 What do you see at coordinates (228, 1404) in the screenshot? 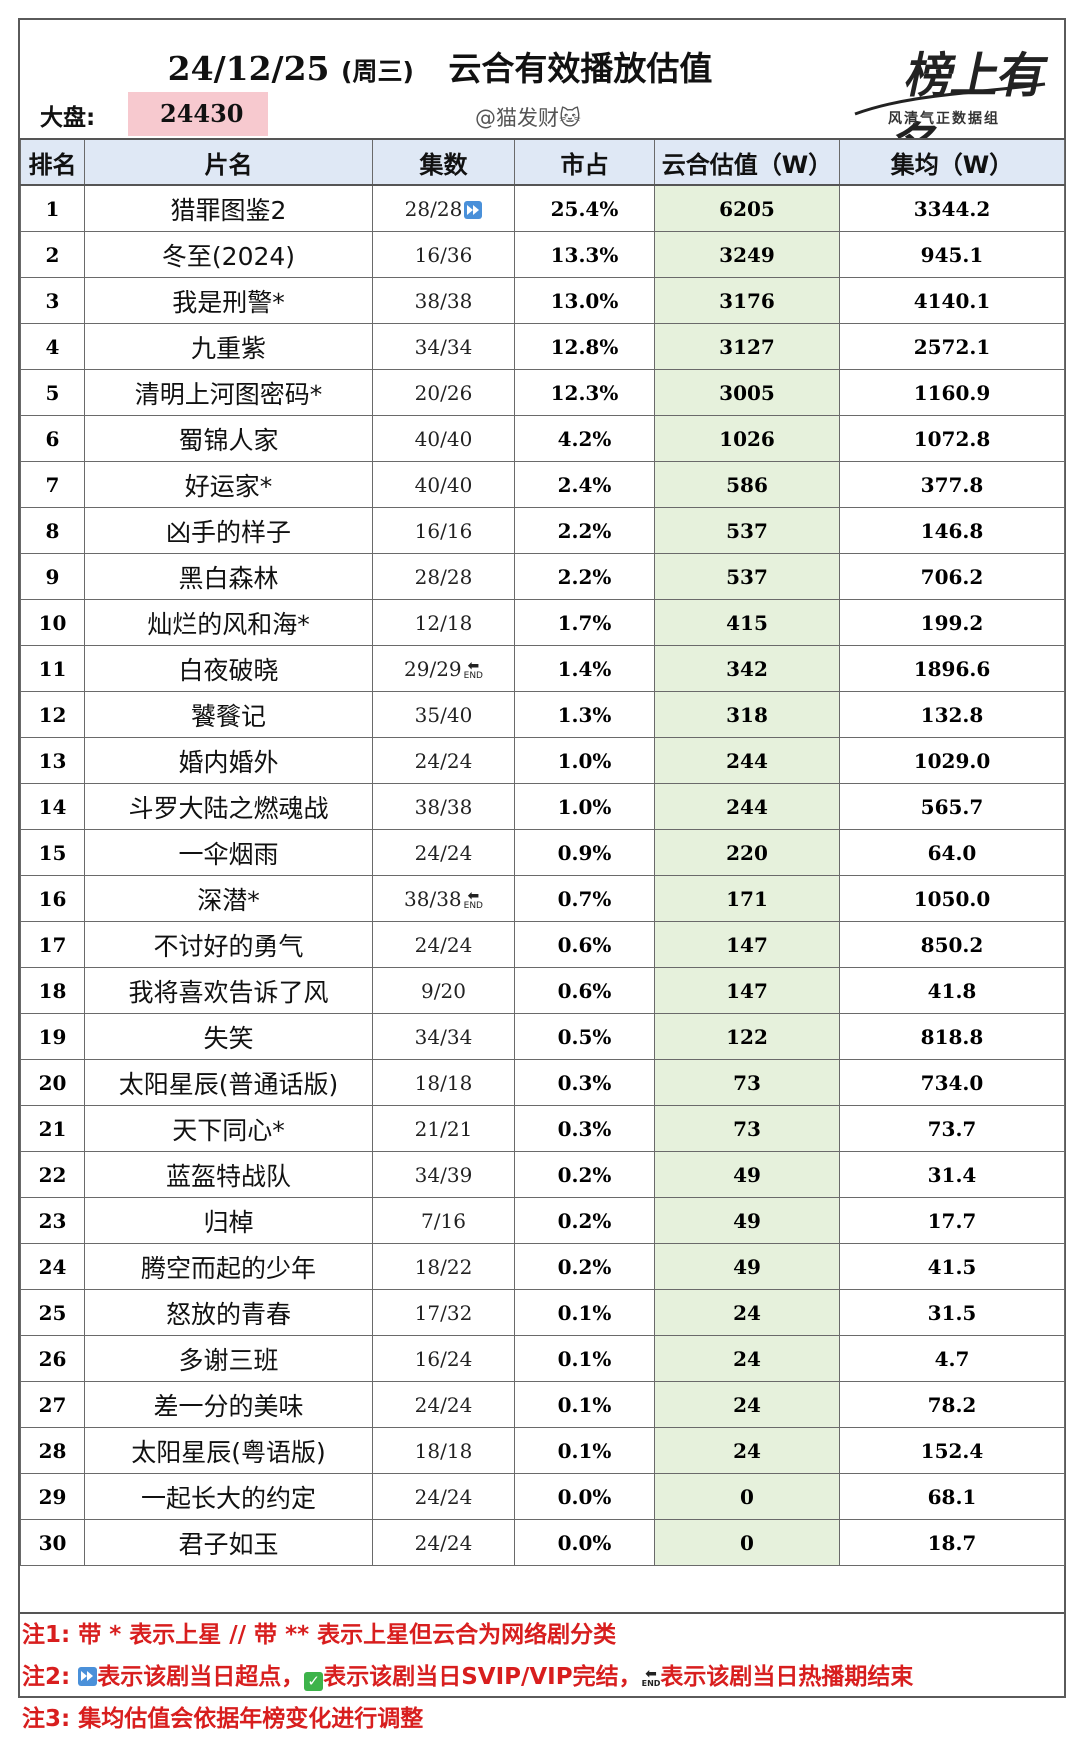
I see `cell-name: 差一分的美味` at bounding box center [228, 1404].